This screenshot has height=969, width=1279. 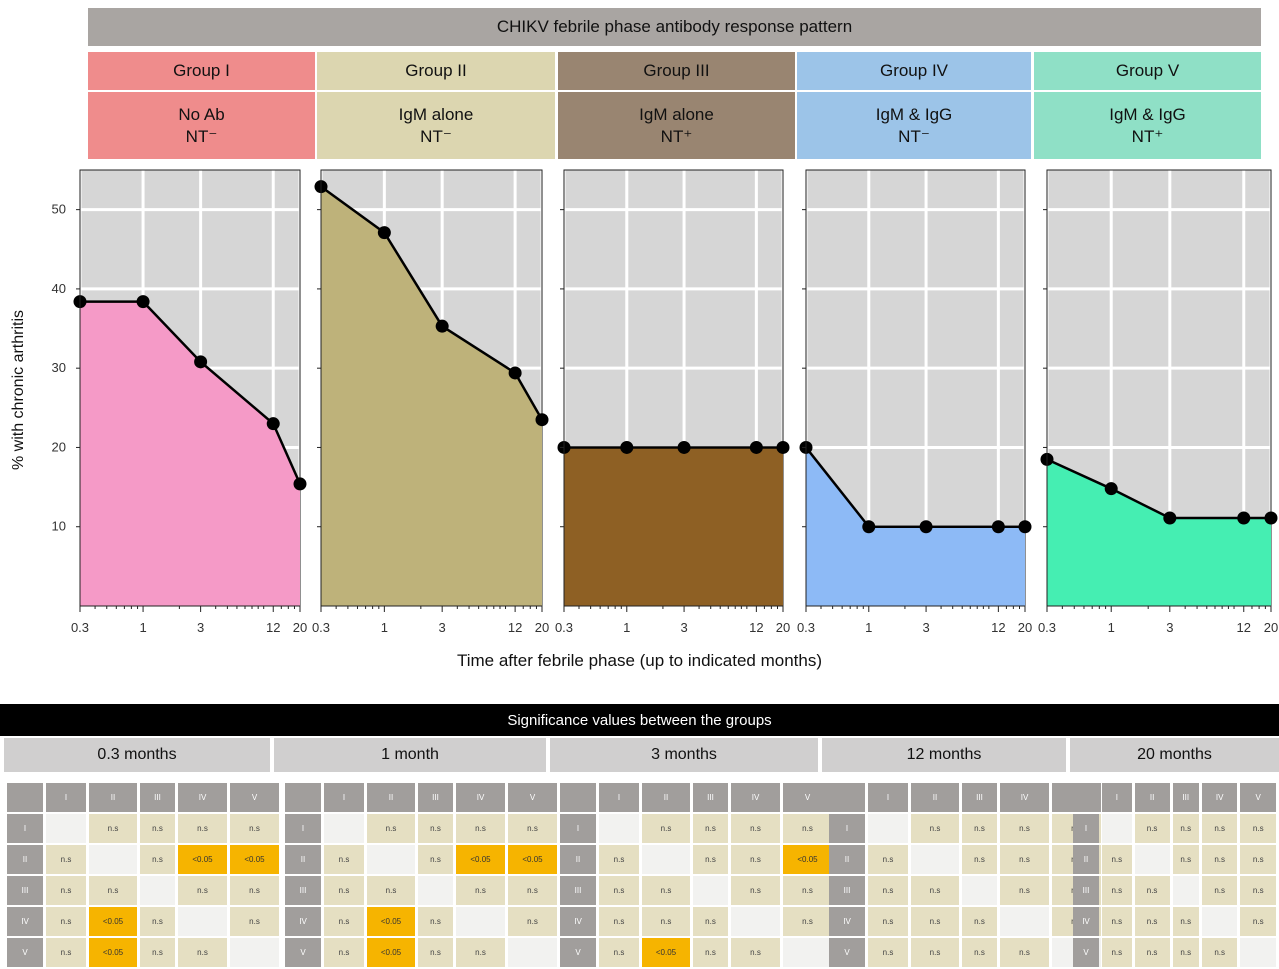 I want to click on row-header: I, so click(x=303, y=828).